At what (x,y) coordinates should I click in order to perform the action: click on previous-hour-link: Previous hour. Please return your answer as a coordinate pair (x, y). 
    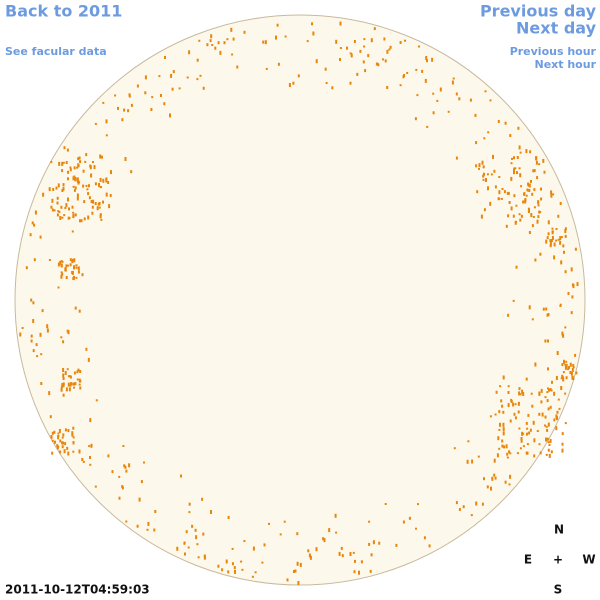
    Looking at the image, I should click on (553, 51).